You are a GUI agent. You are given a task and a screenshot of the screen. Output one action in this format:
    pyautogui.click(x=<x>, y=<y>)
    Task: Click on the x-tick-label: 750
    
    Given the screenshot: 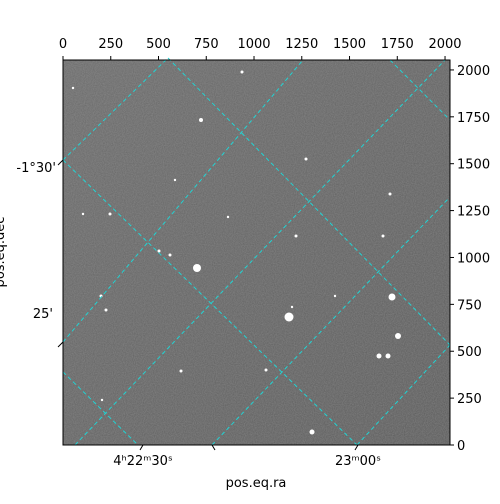 What is the action you would take?
    pyautogui.click(x=206, y=44)
    